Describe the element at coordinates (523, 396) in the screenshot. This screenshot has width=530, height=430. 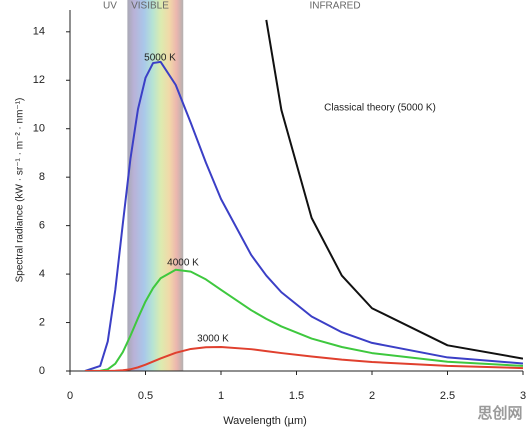
I see `x-tick-label: 3` at that location.